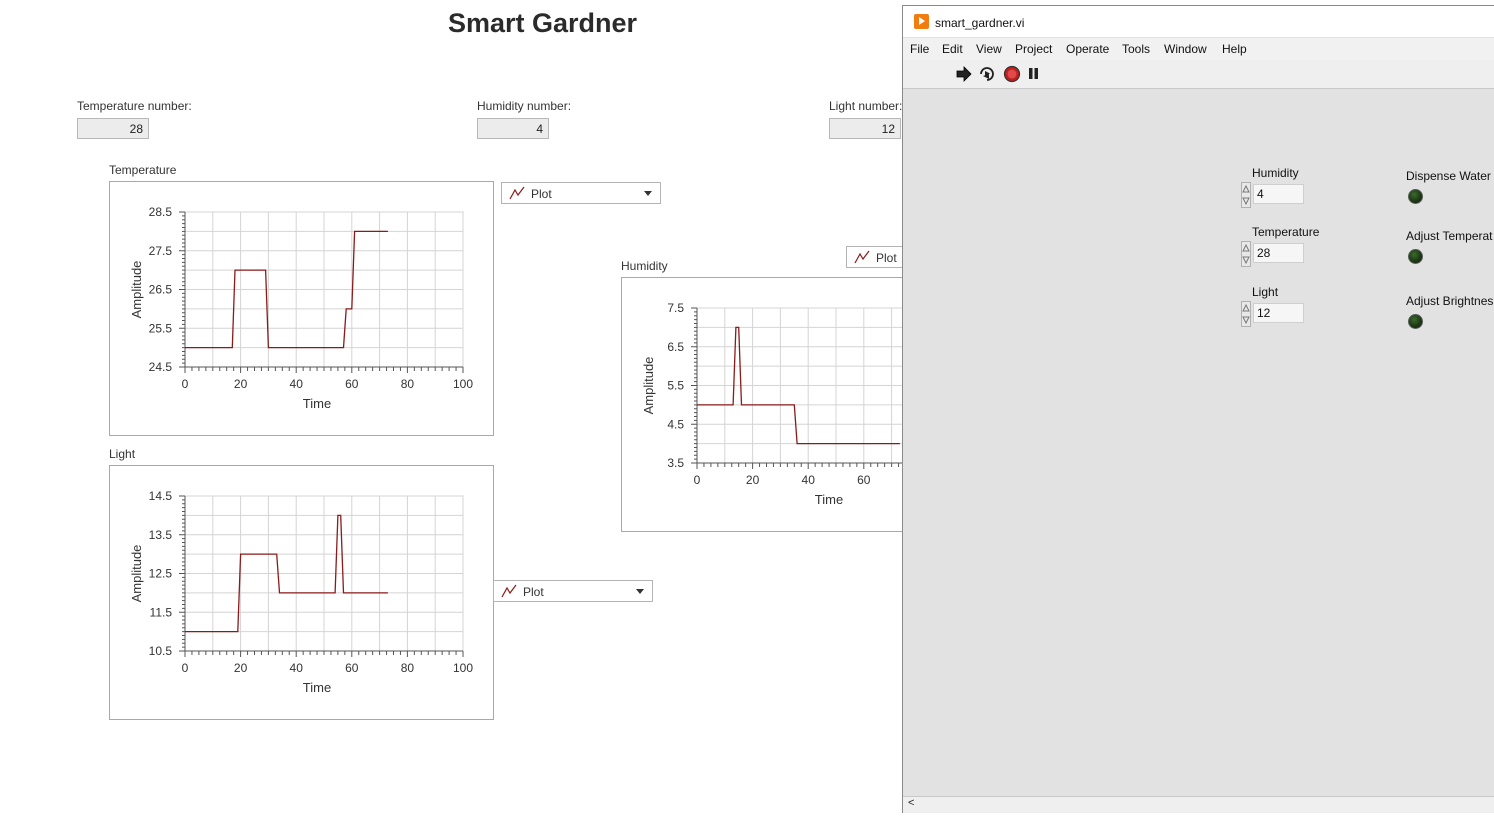  What do you see at coordinates (1448, 176) in the screenshot?
I see `dispense-water-label: Dispense Water` at bounding box center [1448, 176].